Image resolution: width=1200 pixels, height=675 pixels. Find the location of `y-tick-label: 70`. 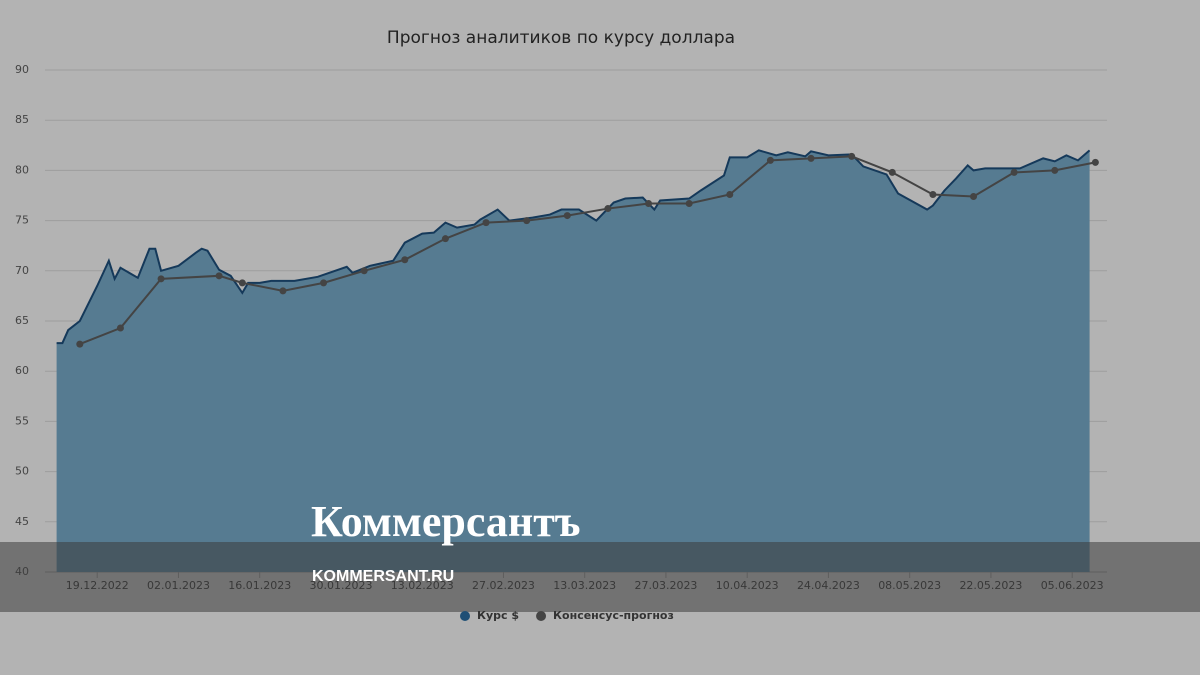

y-tick-label: 70 is located at coordinates (22, 270).